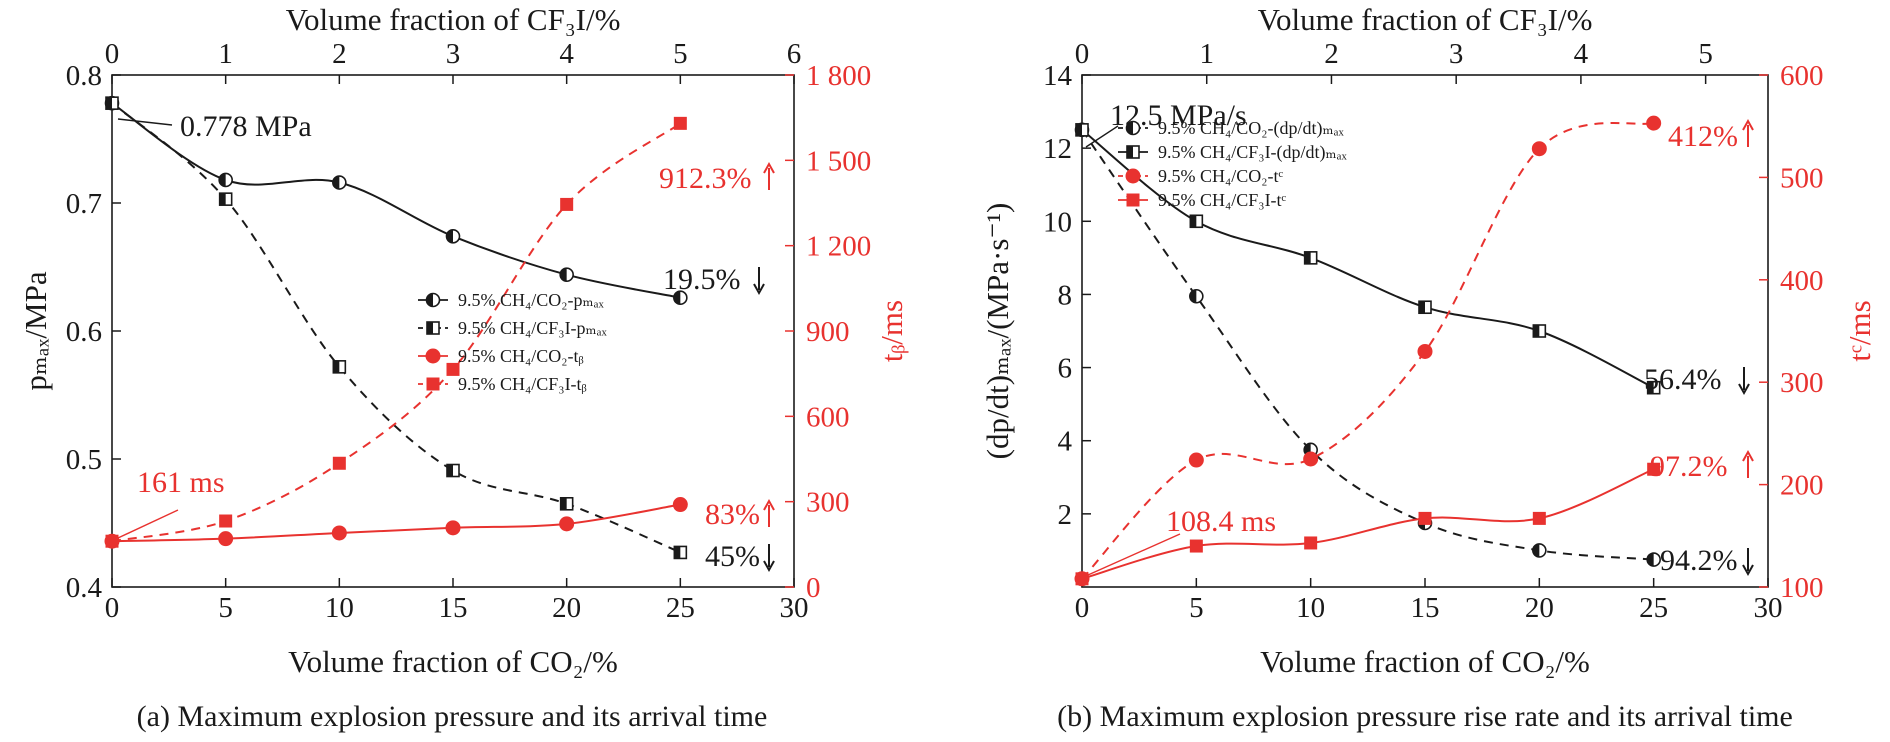  I want to click on left-axis-title-a: pₘₐₓ/MPa, so click(35, 330).